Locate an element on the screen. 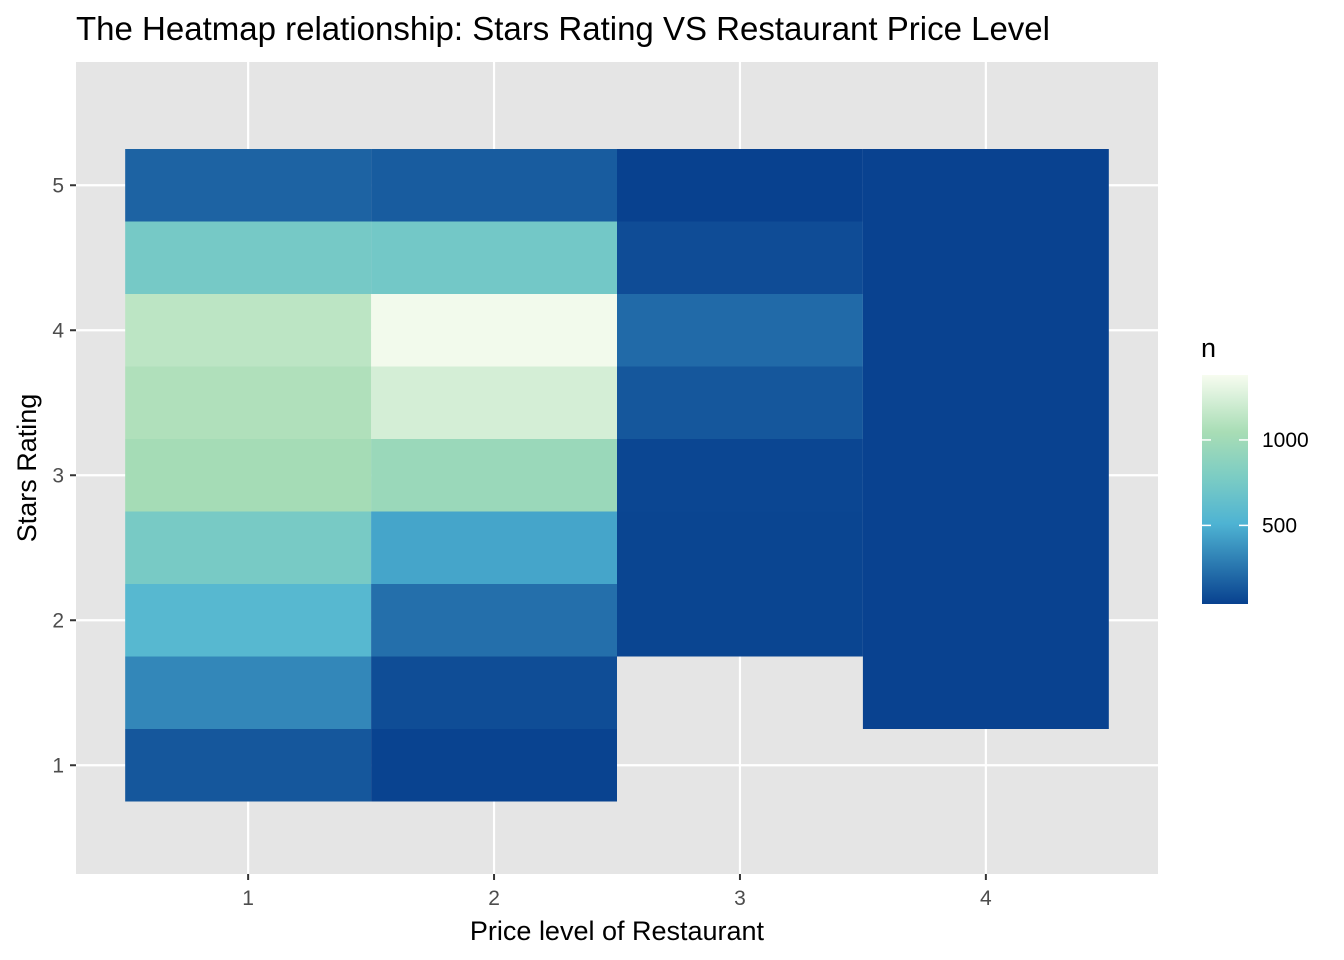  color-legend: n 500 1000 is located at coordinates (1255, 468).